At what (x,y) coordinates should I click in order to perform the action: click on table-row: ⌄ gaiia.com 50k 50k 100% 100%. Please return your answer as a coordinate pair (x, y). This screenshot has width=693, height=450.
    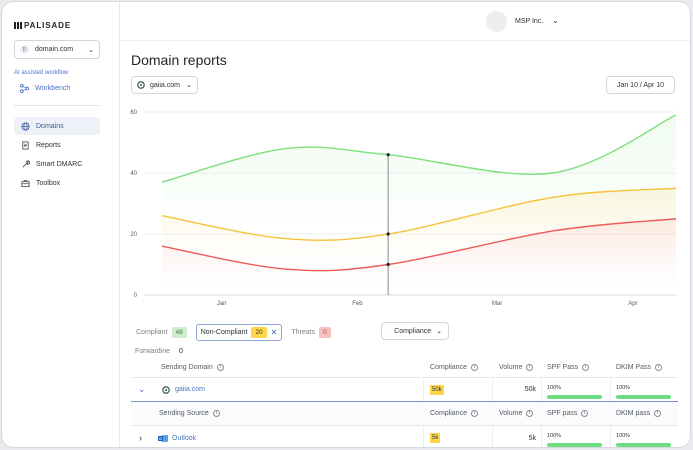
    Looking at the image, I should click on (404, 389).